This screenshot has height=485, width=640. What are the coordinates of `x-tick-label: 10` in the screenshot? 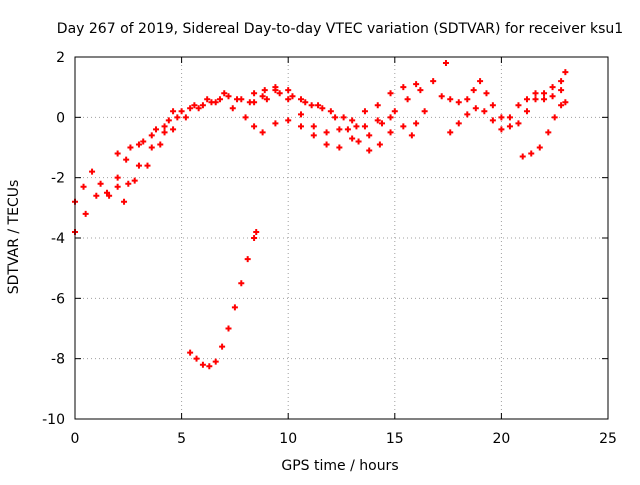 It's located at (288, 439).